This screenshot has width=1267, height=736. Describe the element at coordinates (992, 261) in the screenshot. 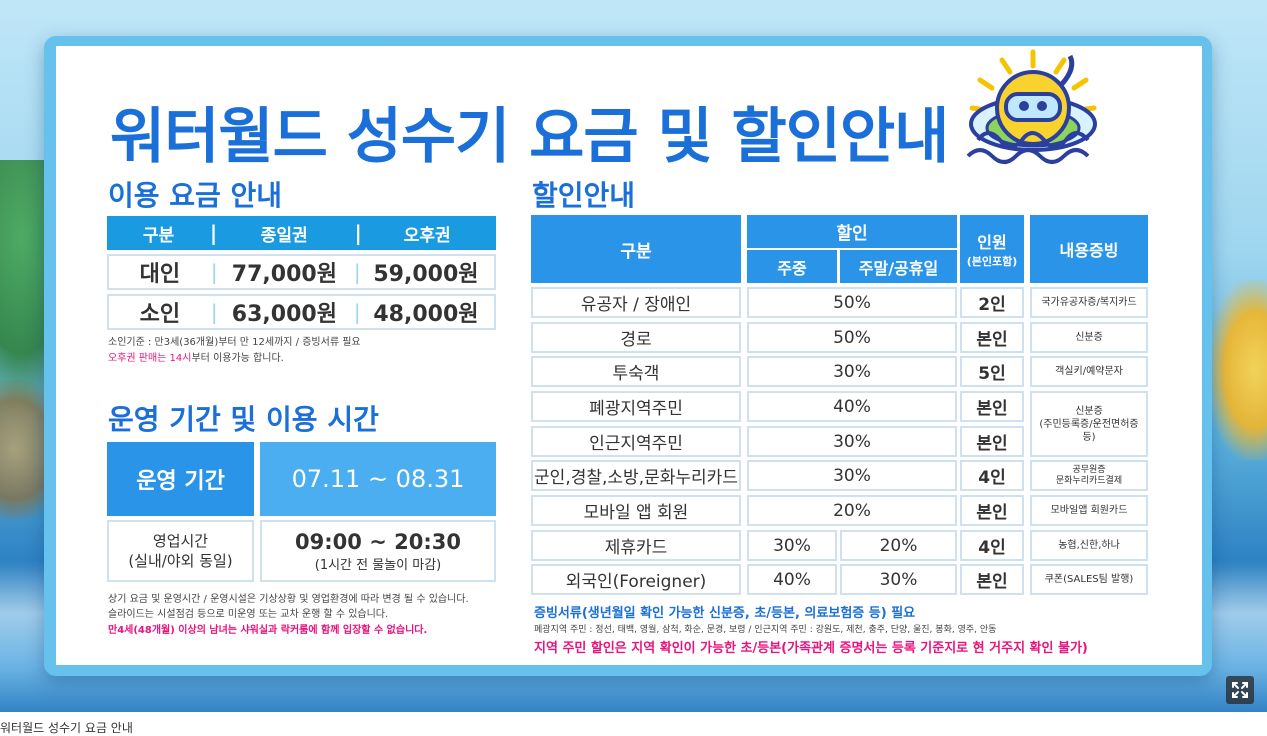

I see `header-people-sub: (본인포함)` at that location.